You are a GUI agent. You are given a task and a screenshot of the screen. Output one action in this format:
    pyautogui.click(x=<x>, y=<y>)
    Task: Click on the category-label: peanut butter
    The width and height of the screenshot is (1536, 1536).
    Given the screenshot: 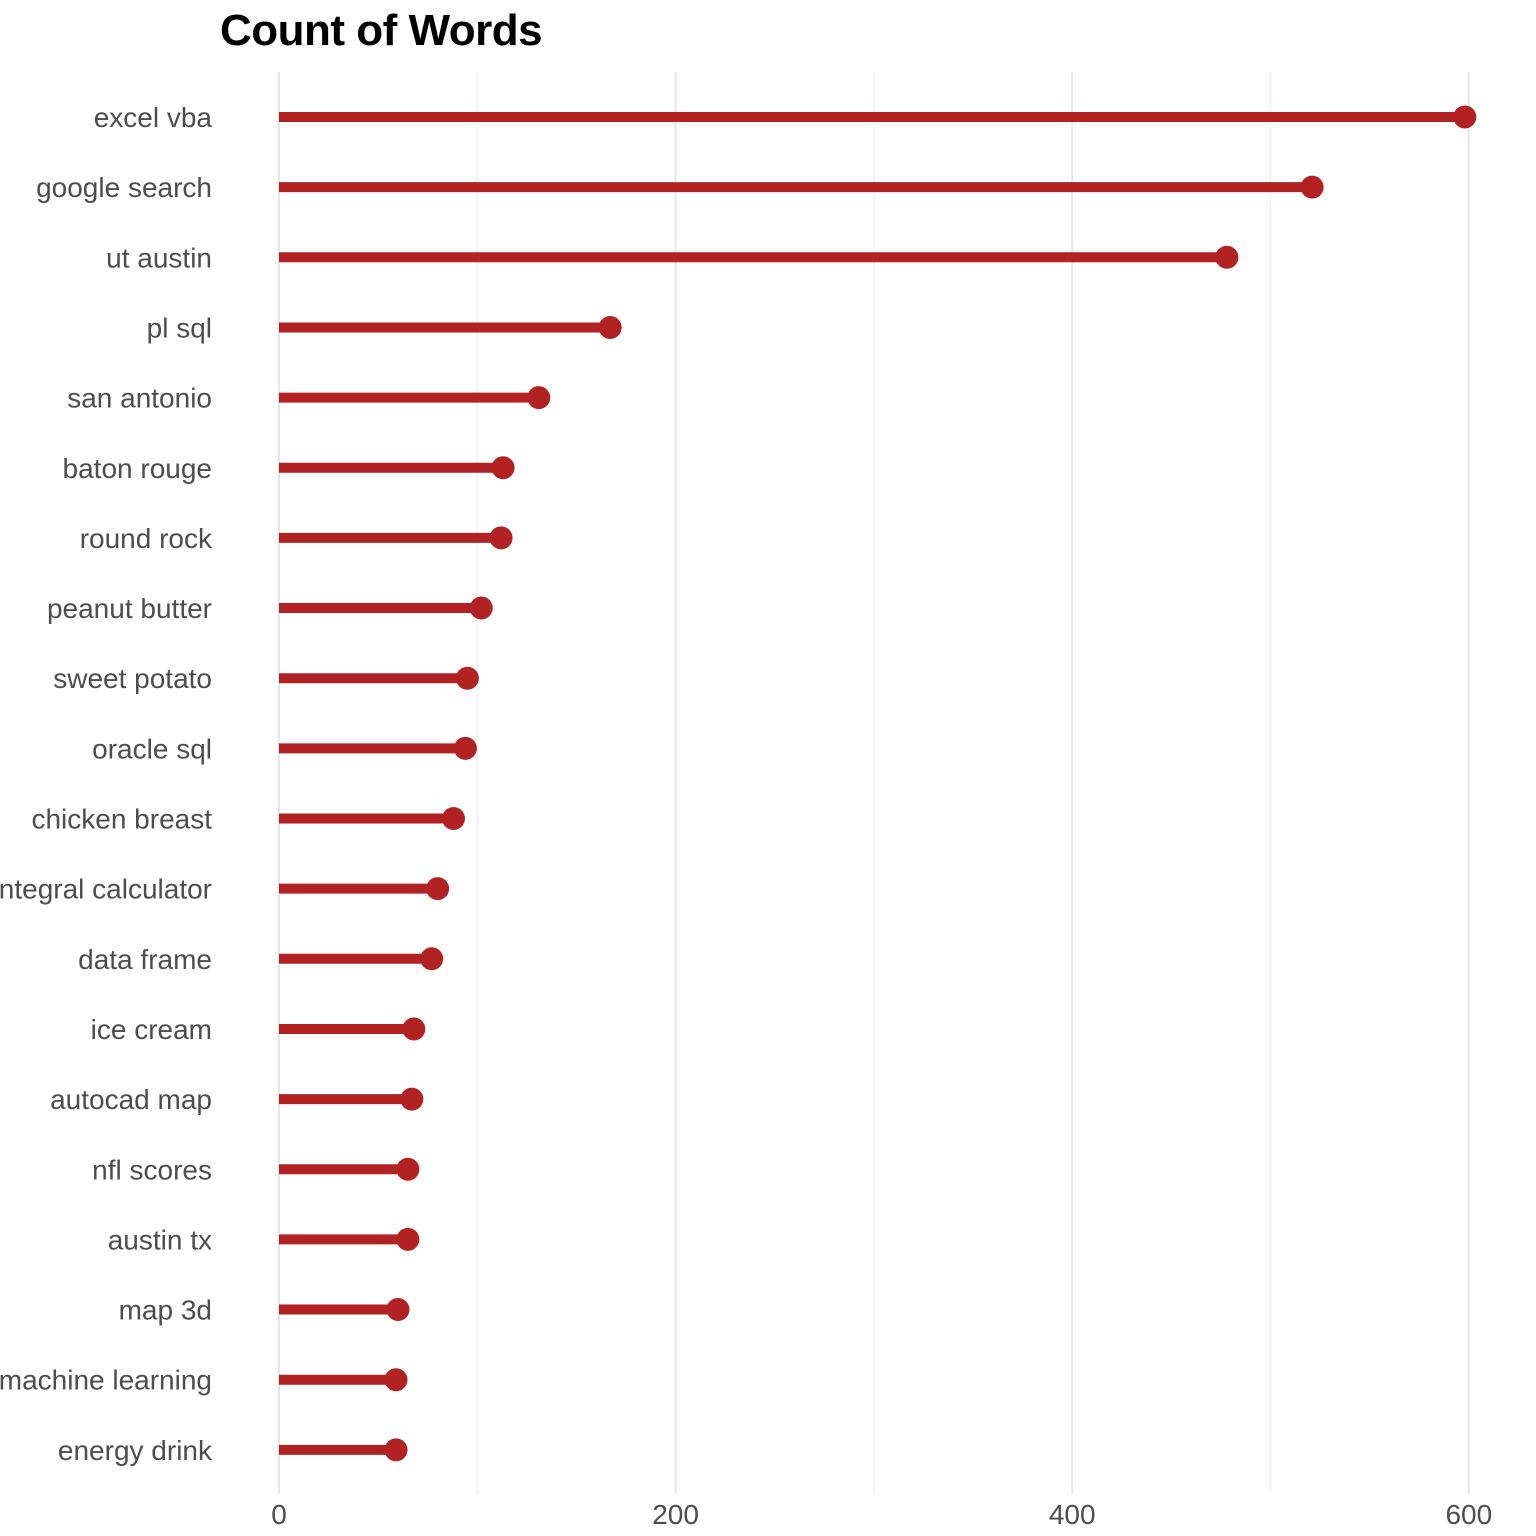 What is the action you would take?
    pyautogui.click(x=129, y=608)
    